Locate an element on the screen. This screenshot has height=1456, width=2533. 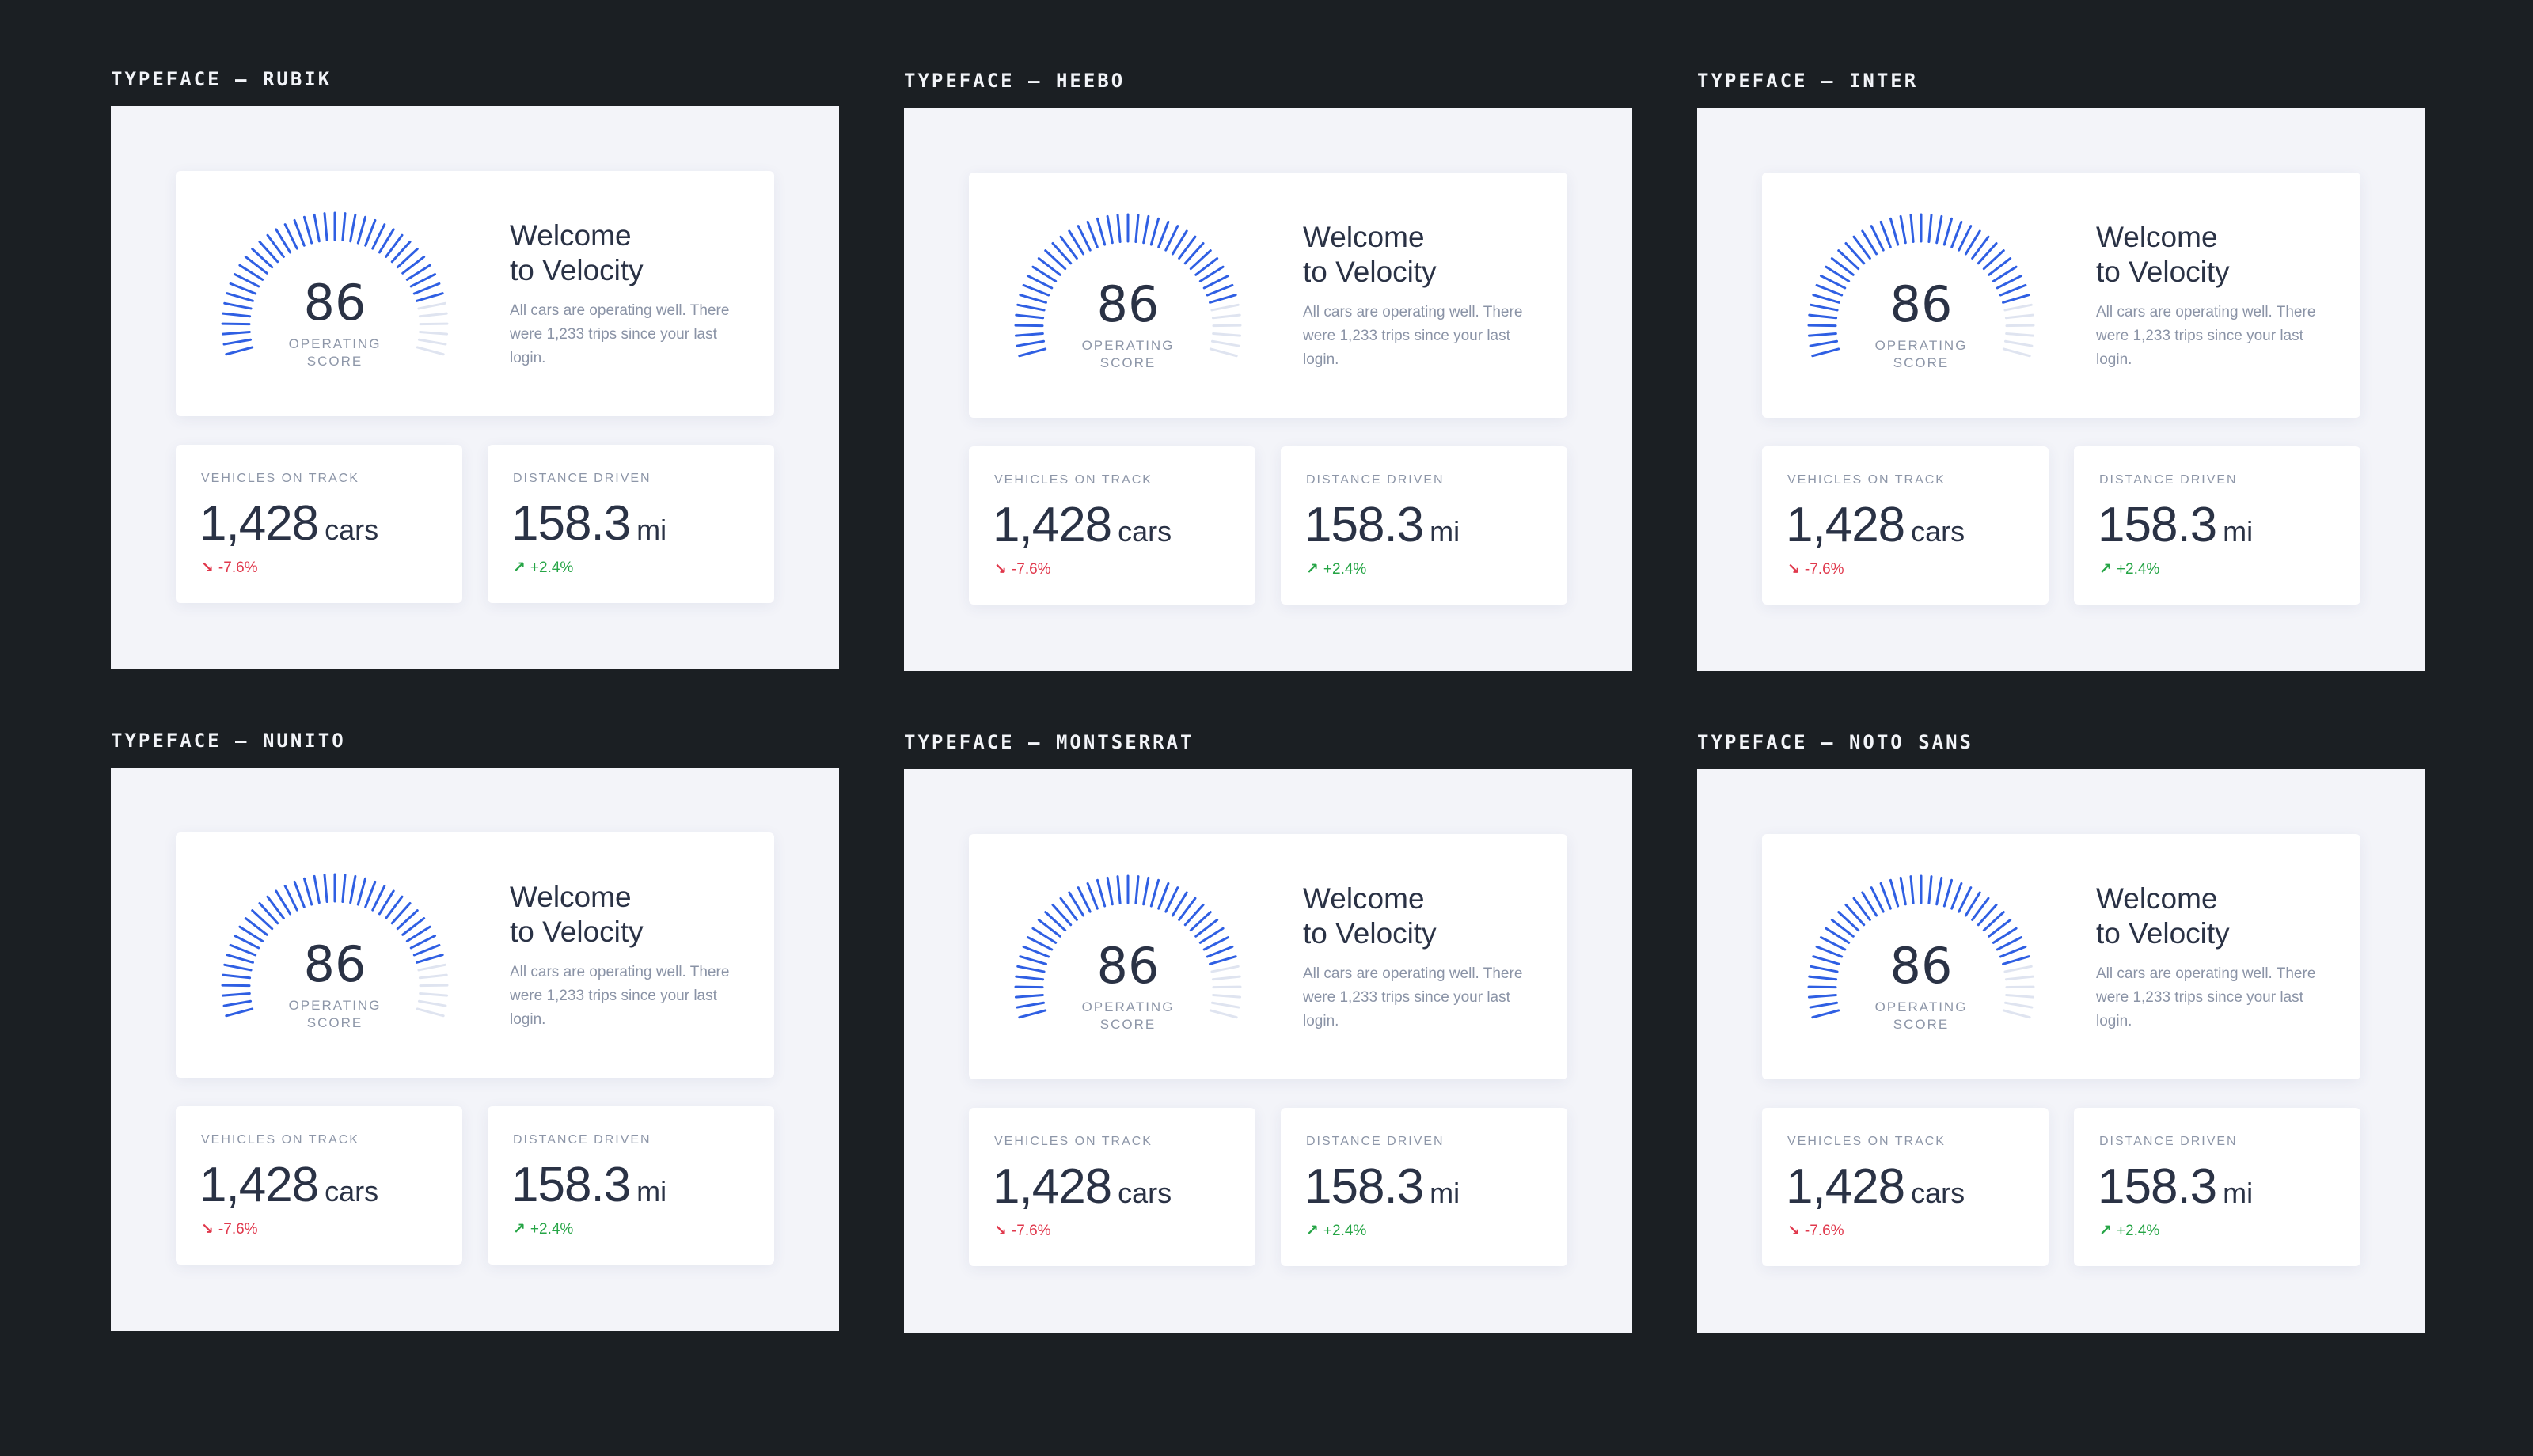
vehicles-on-track-card: VEHICLES ON TRACK 1,428 cars ↘ -7.6% is located at coordinates (1905, 1187).